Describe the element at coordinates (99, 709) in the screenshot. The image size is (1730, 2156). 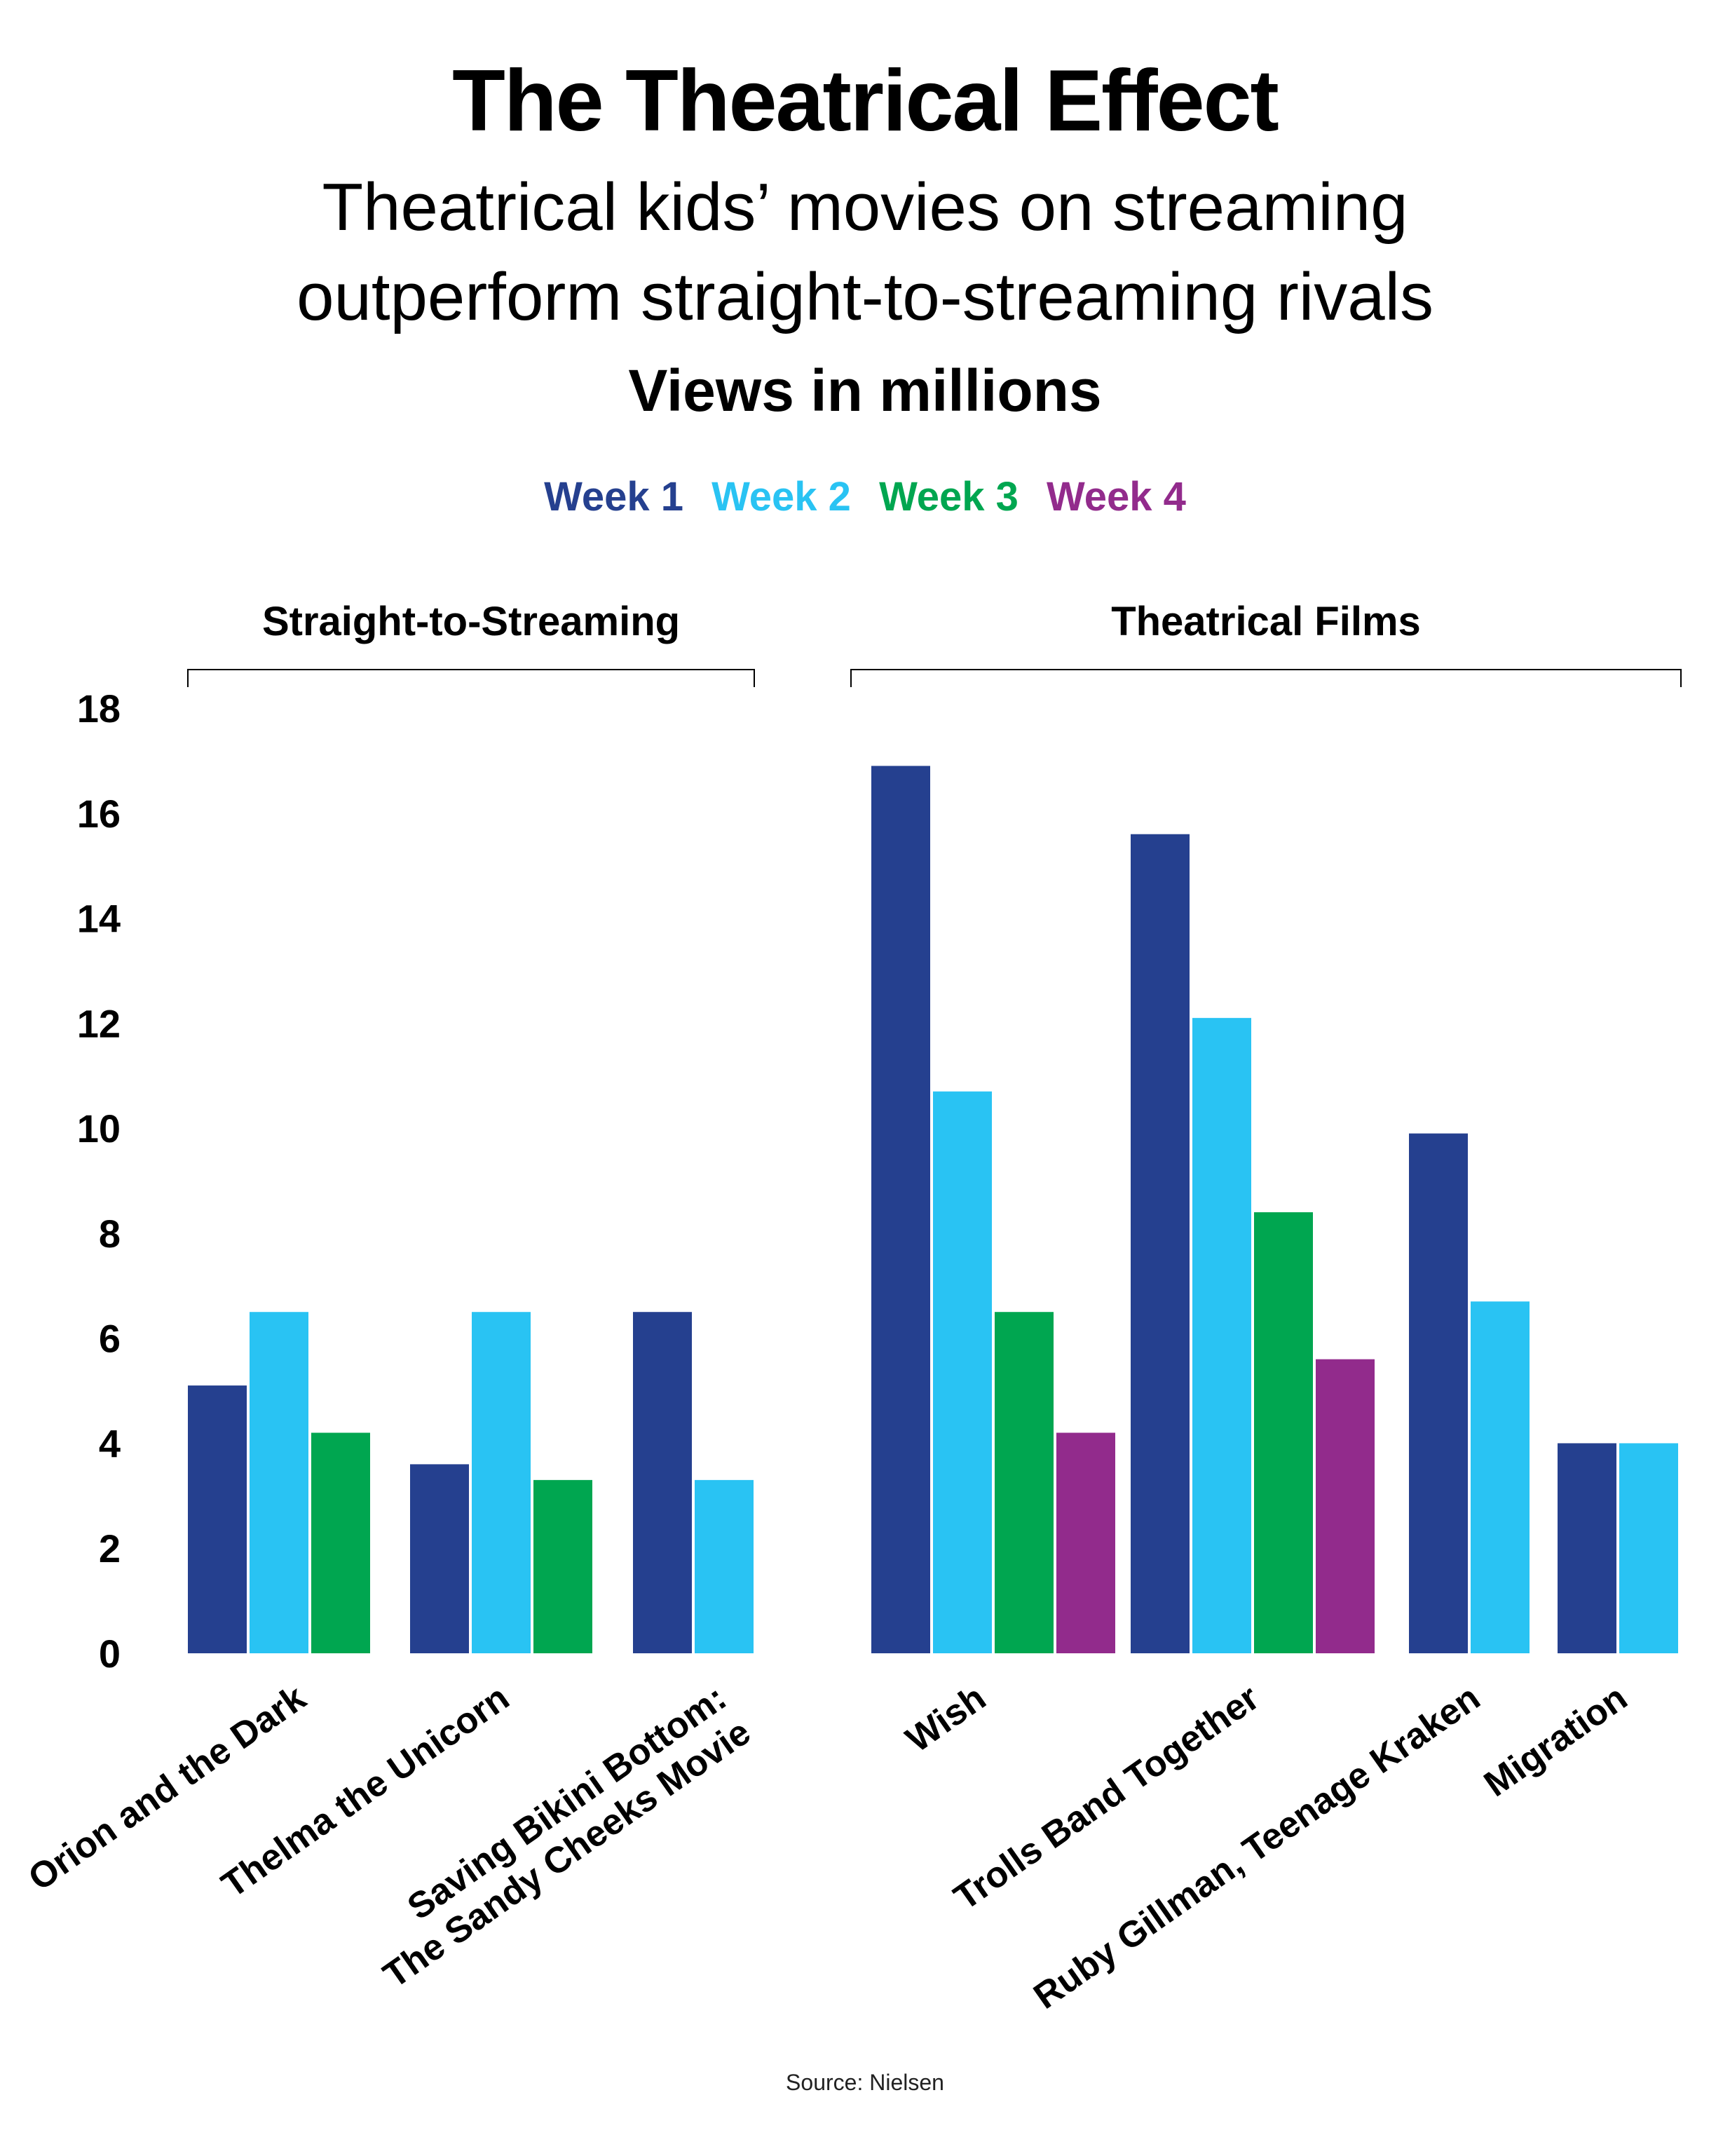
I see `y-tick-label-18: 18` at that location.